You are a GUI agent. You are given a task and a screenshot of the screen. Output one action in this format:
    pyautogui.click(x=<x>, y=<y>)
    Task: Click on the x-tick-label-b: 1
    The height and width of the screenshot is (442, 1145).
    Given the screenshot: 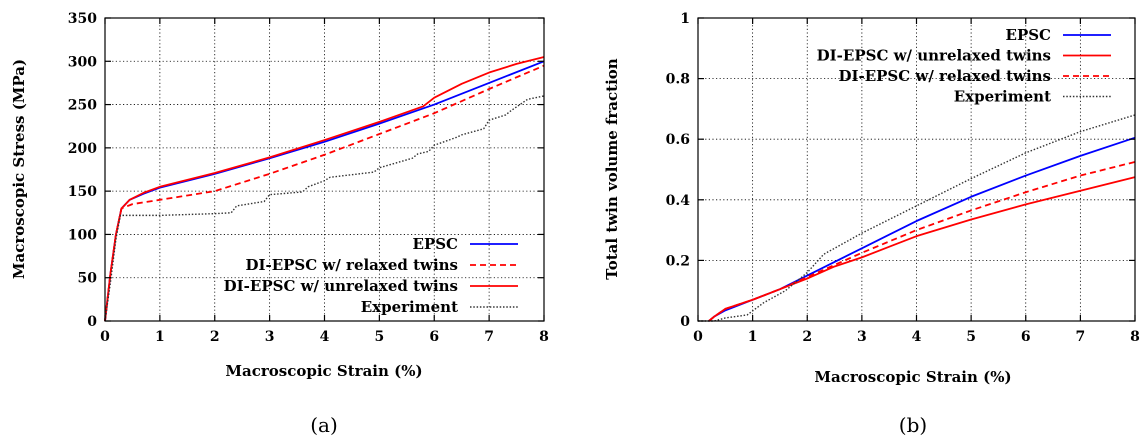 What is the action you would take?
    pyautogui.click(x=753, y=337)
    